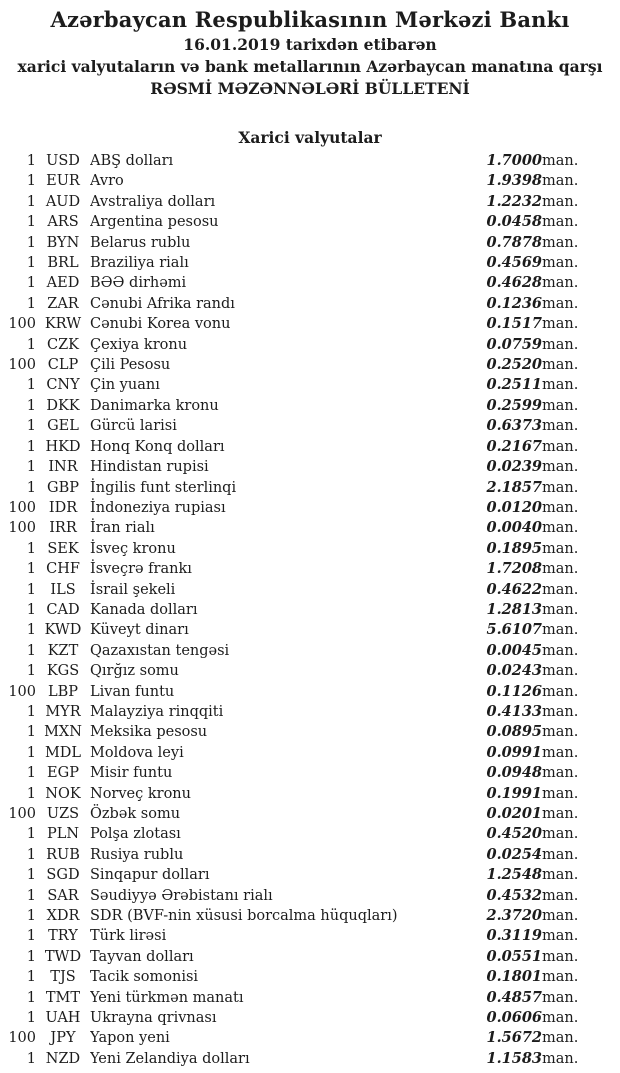 The height and width of the screenshot is (1073, 620). Describe the element at coordinates (514, 181) in the screenshot. I see `rate-value-cell: 1.9398` at that location.